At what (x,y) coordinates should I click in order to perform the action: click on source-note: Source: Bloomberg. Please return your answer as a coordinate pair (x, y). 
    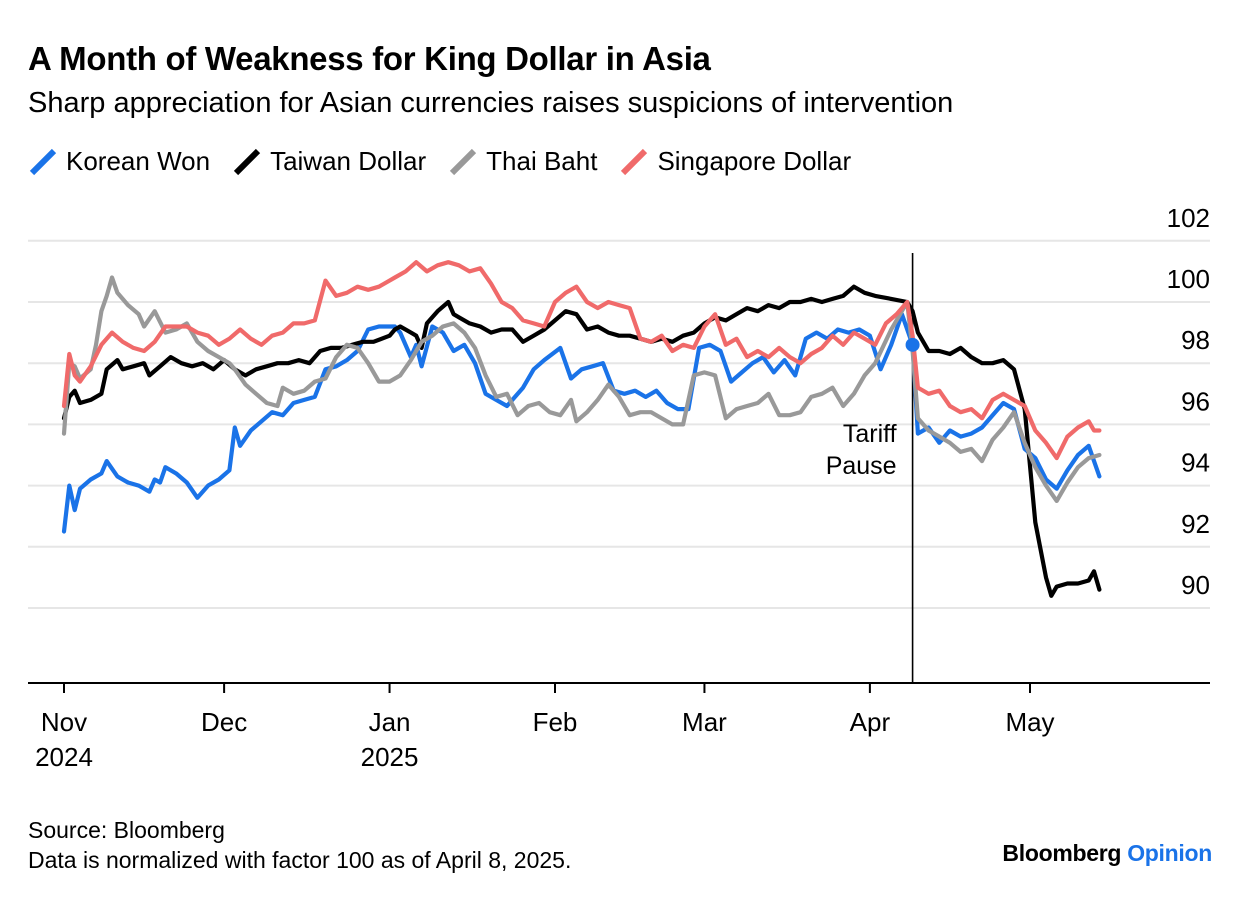
    Looking at the image, I should click on (126, 830).